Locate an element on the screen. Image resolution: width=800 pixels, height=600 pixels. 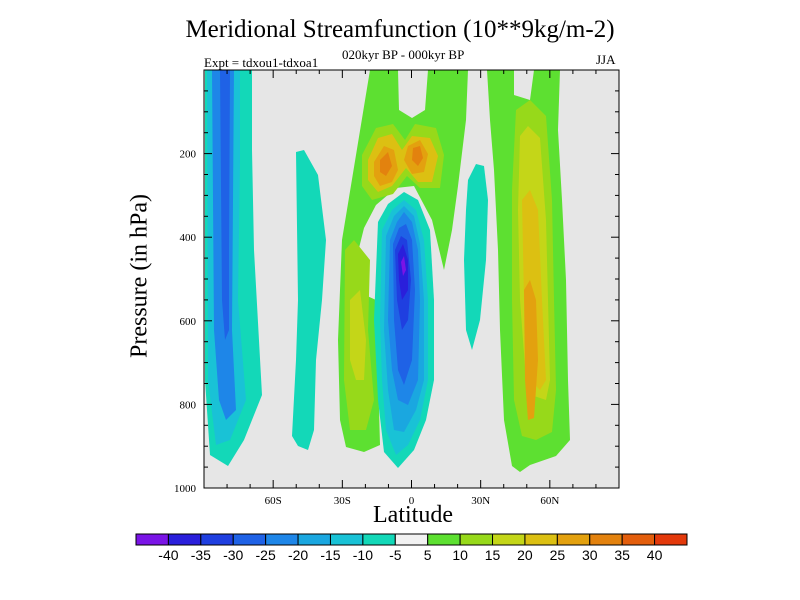
experiment-label: Expt = tdxou1-tdxoa1 is located at coordinates (261, 62).